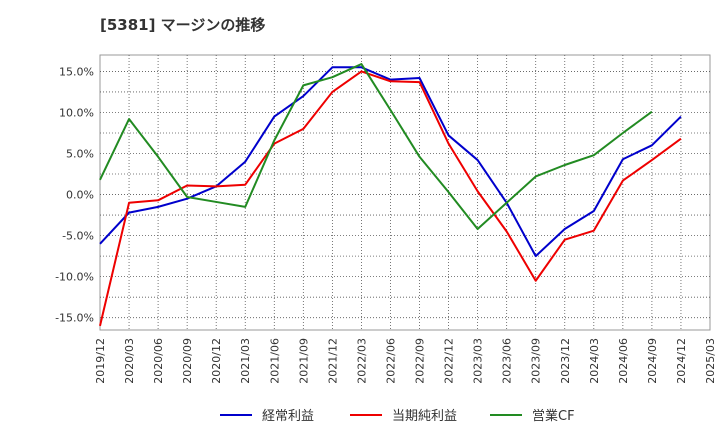 The image size is (720, 440). I want to click on chart-title: [5381] マージンの推移, so click(183, 25).